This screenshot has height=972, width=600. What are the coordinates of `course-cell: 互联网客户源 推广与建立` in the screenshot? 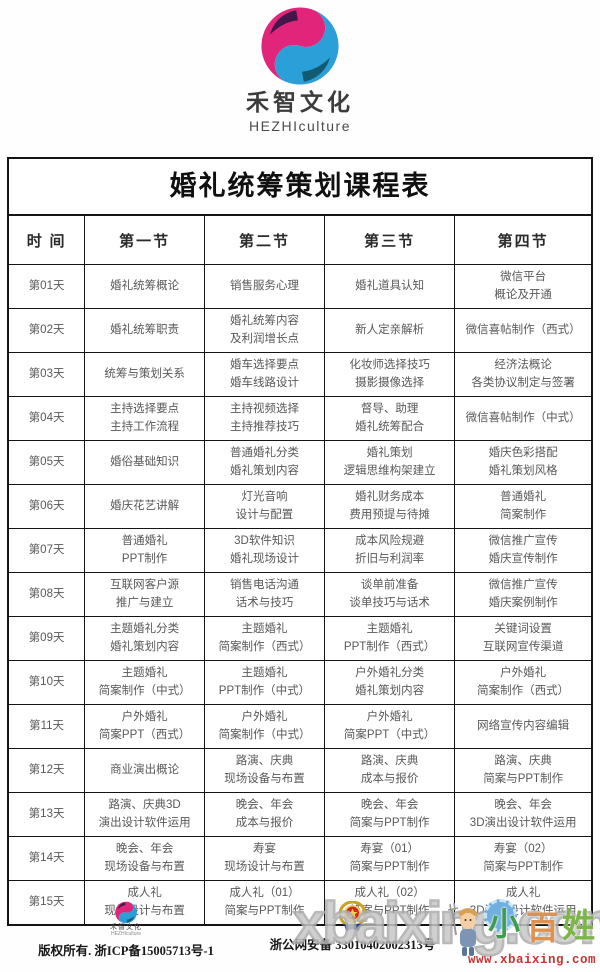 It's located at (145, 594).